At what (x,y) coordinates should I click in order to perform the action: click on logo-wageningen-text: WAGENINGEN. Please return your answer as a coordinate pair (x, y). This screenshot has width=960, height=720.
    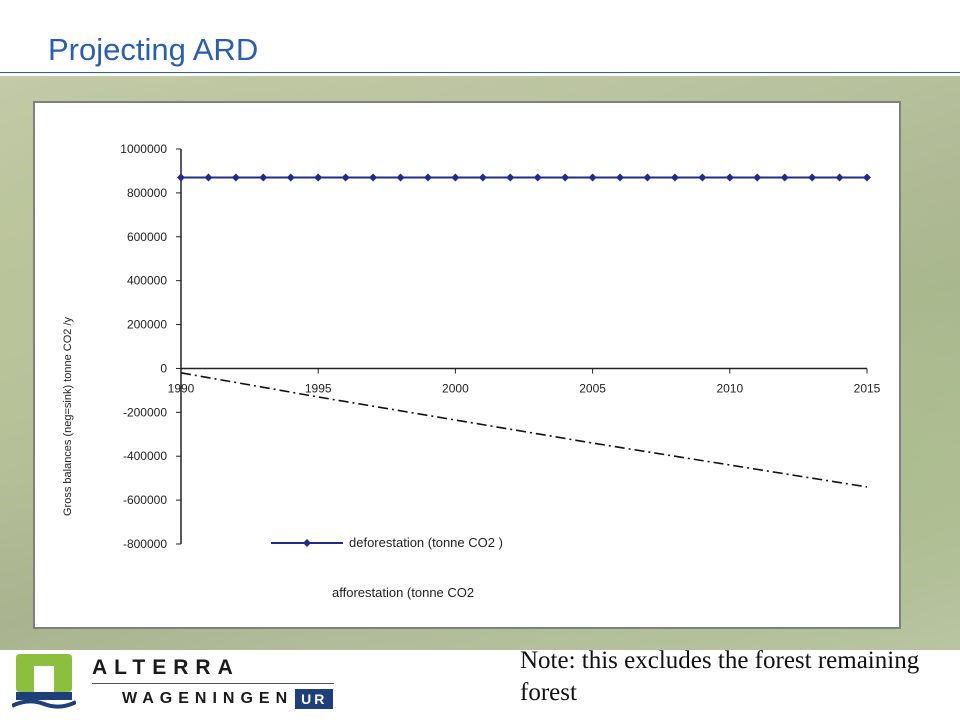
    Looking at the image, I should click on (208, 698).